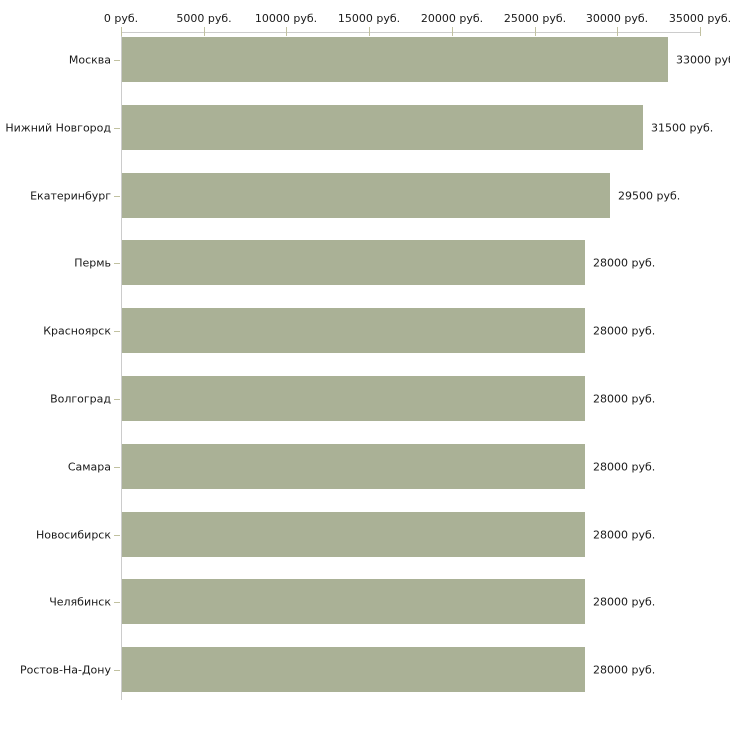 This screenshot has height=730, width=730. Describe the element at coordinates (65, 669) in the screenshot. I see `category-label: Ростов-На-Дону` at that location.